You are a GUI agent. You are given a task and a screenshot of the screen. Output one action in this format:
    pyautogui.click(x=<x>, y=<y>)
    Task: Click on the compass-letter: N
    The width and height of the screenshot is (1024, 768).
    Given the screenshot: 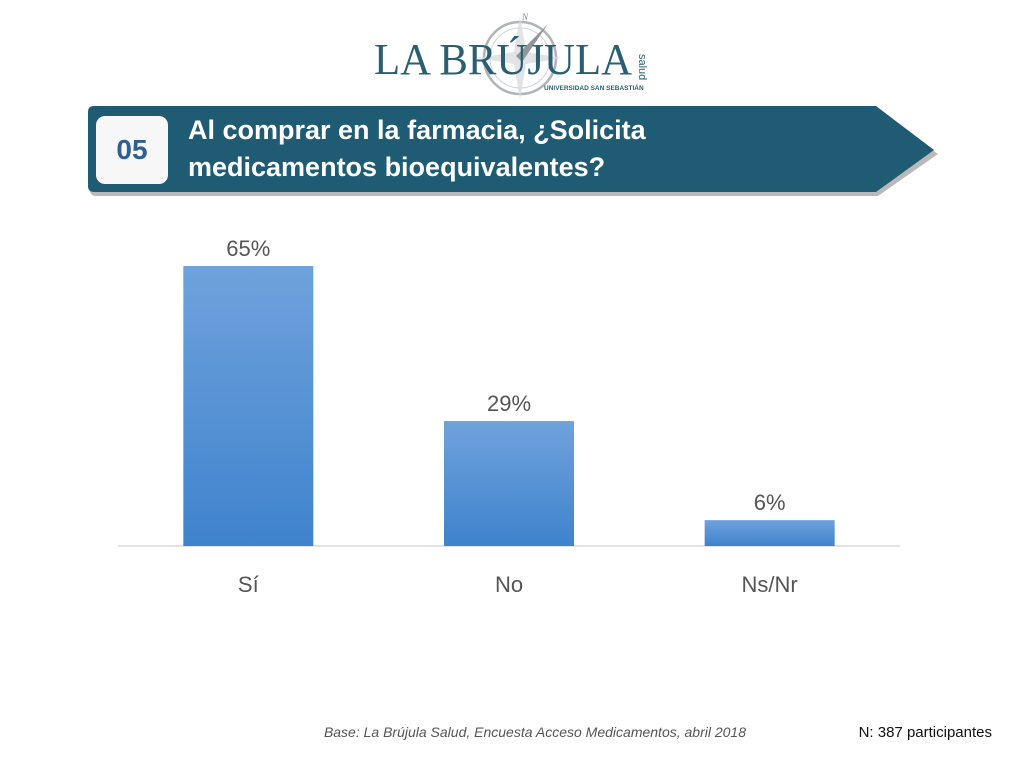 What is the action you would take?
    pyautogui.click(x=525, y=17)
    